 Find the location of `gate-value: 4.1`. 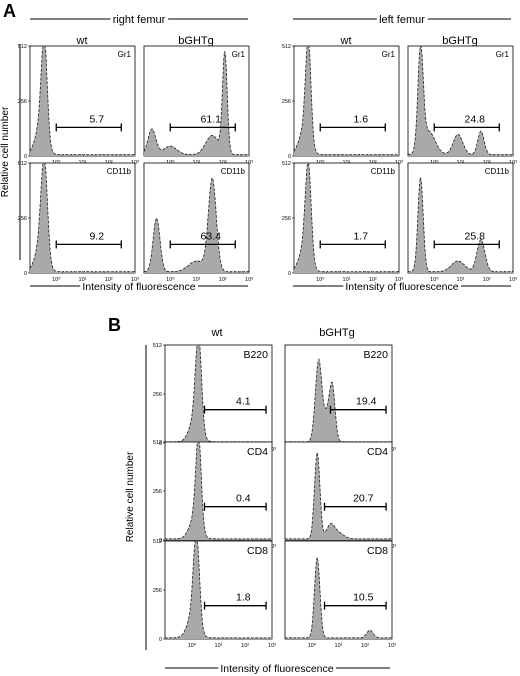

gate-value: 4.1 is located at coordinates (243, 402).